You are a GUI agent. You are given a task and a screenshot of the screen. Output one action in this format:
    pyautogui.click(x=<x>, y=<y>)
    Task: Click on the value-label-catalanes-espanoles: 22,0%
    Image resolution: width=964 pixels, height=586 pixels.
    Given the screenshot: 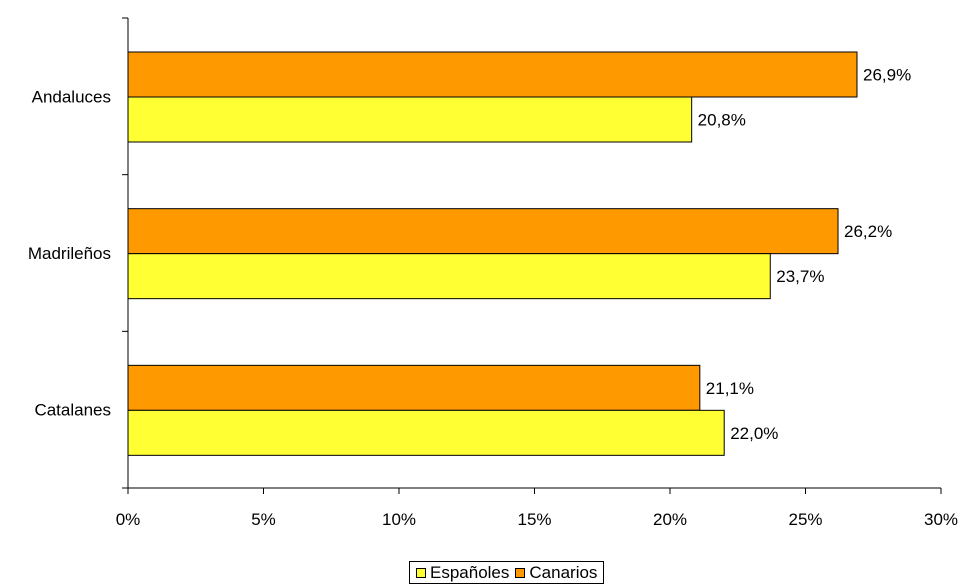 What is the action you would take?
    pyautogui.click(x=754, y=433)
    